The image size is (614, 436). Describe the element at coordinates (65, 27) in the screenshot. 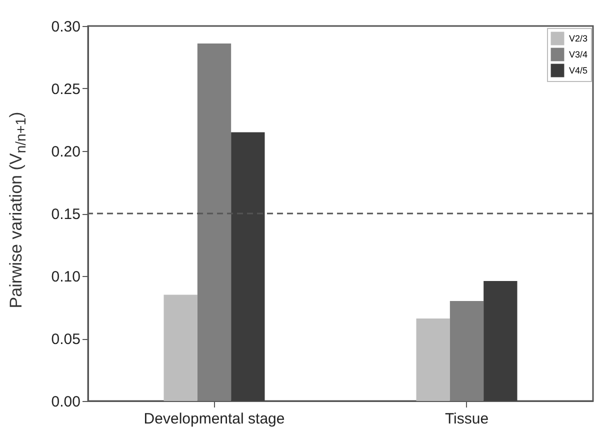

I see `y-tick-label: 0.30` at that location.